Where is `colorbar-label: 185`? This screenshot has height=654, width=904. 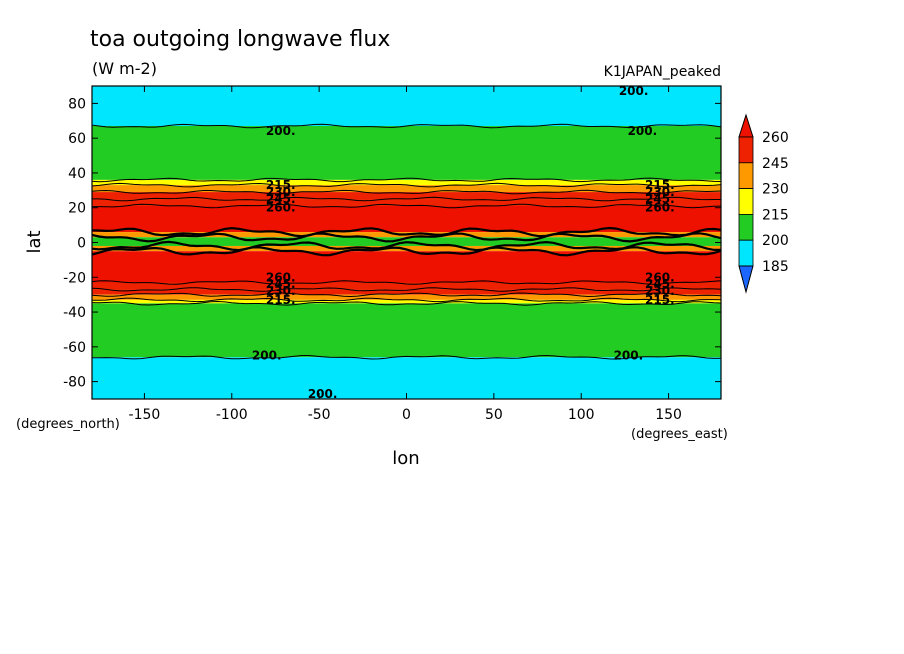
colorbar-label: 185 is located at coordinates (775, 267).